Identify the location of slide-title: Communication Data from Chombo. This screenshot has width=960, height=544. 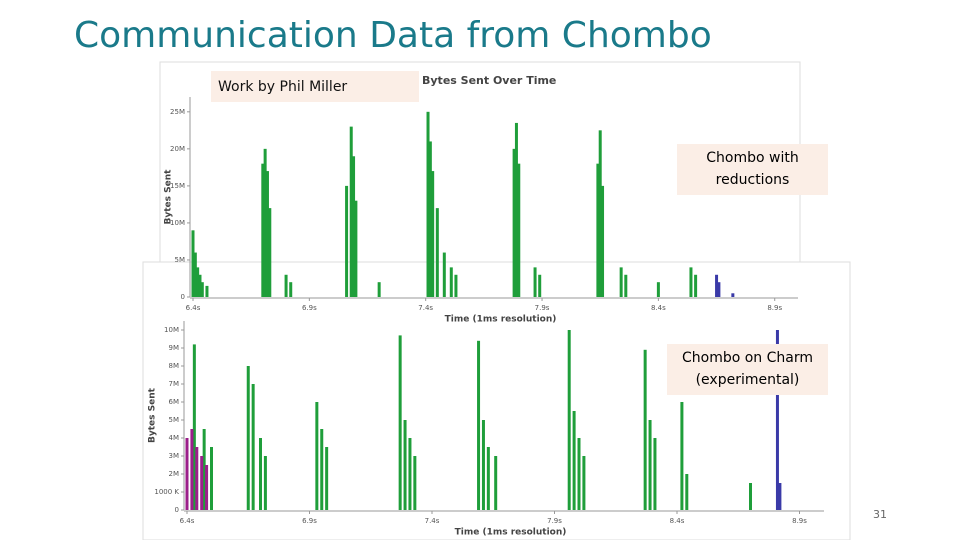
(393, 35).